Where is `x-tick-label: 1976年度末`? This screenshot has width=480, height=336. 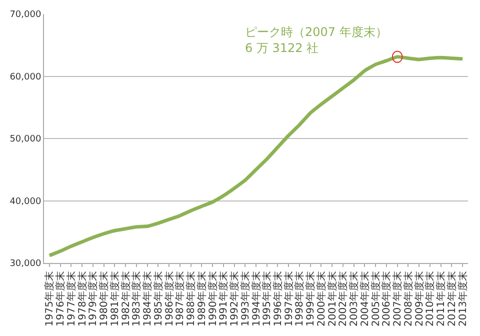 x-tick-label: 1976年度末 is located at coordinates (60, 298).